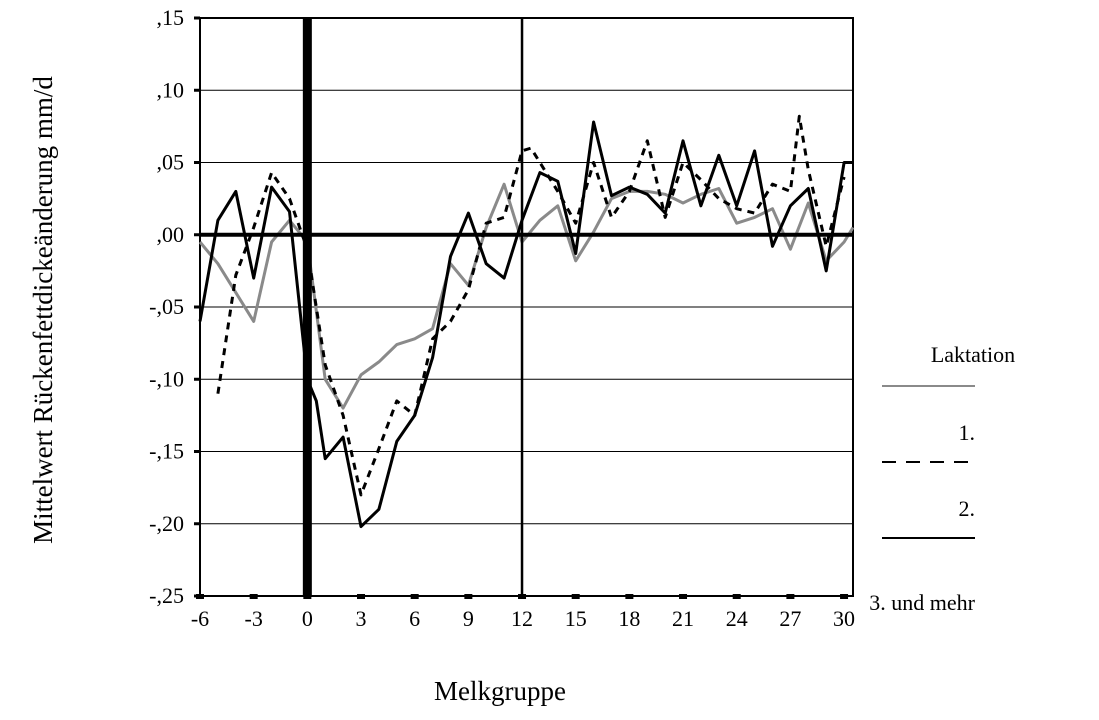 The image size is (1099, 720). I want to click on x-tick-label: 27, so click(790, 618).